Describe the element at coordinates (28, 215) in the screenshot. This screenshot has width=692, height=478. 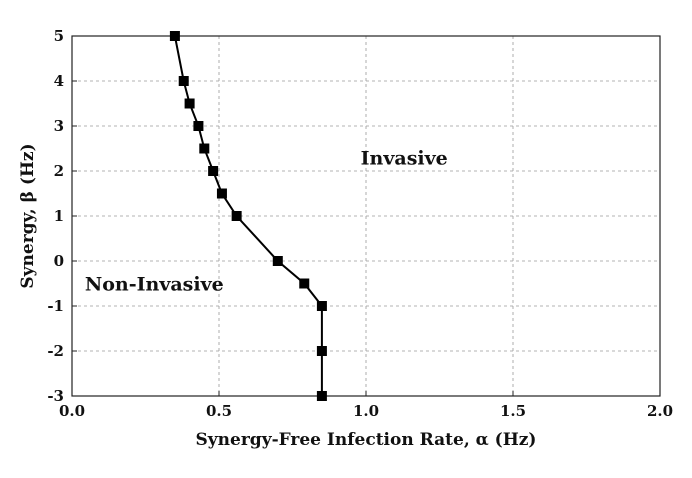
I see `y-axis-title: Synergy, β (Hz)` at that location.